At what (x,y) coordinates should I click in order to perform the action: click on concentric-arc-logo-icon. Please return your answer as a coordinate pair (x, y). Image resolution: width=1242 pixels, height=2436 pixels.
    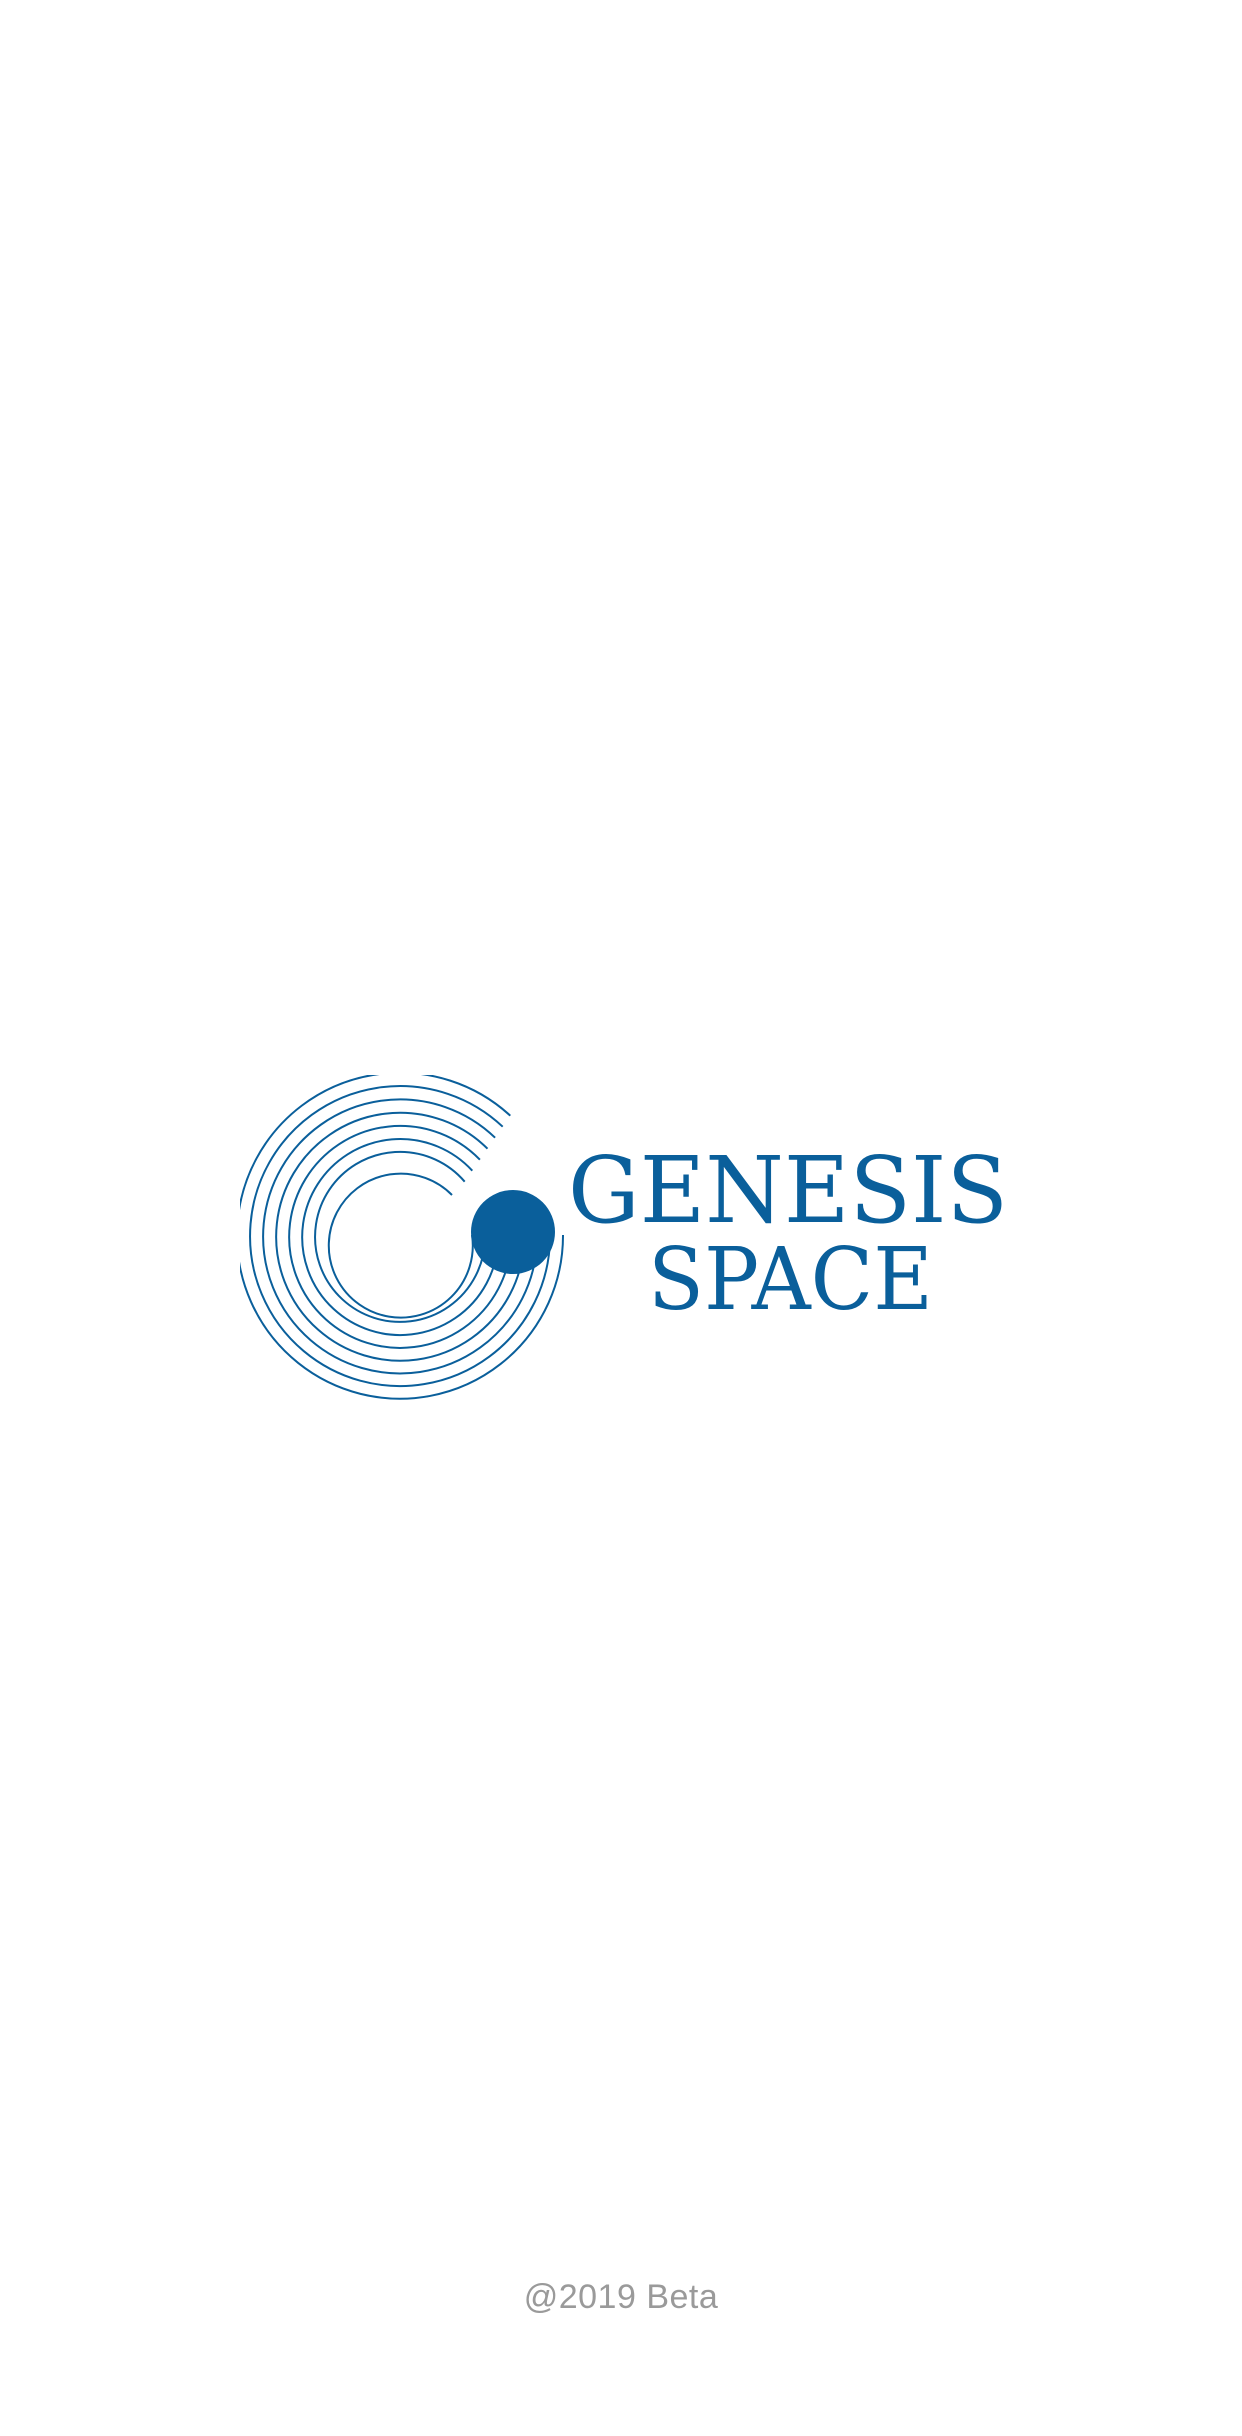
    Looking at the image, I should click on (402, 1237).